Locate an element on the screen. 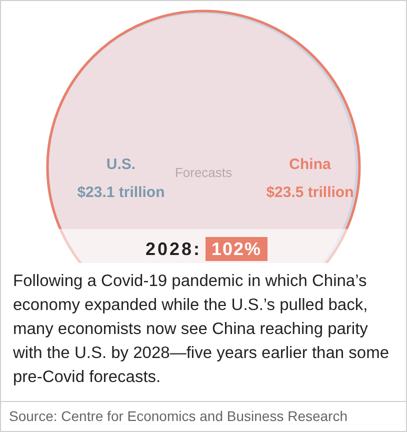  text: 102% is located at coordinates (236, 249).